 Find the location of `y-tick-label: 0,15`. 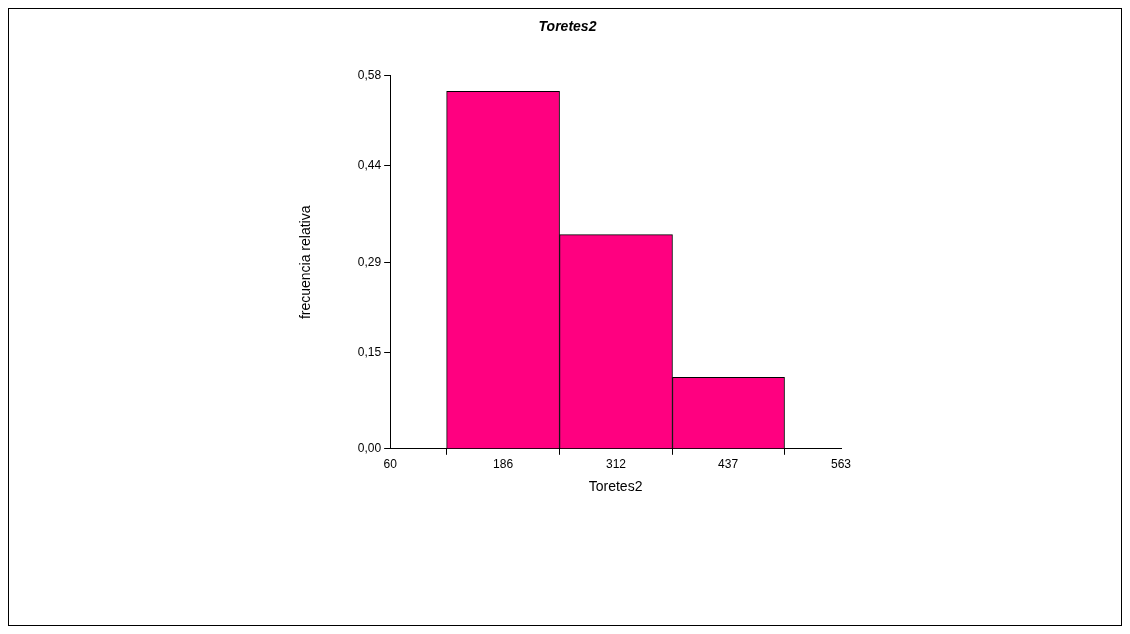

y-tick-label: 0,15 is located at coordinates (369, 351).